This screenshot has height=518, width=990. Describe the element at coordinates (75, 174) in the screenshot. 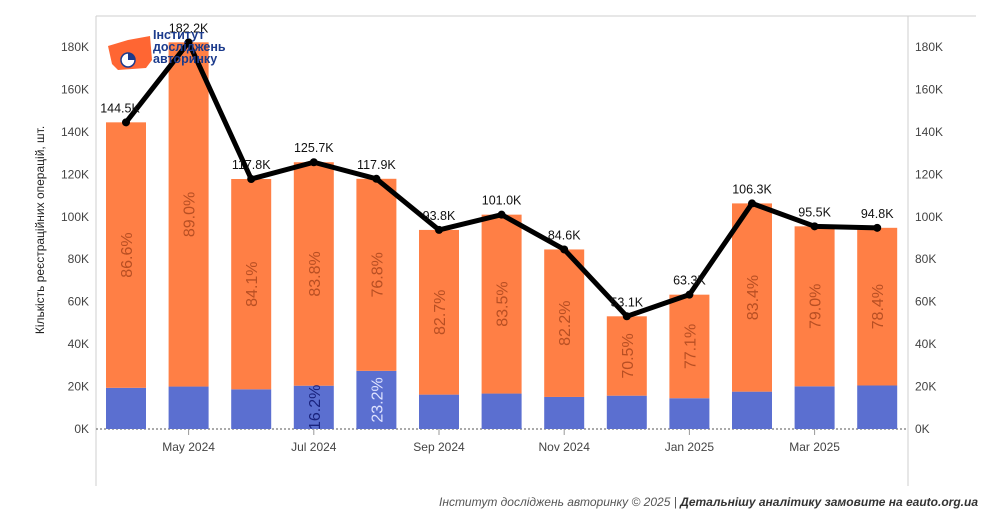

I see `y-tick-left: 120K` at that location.